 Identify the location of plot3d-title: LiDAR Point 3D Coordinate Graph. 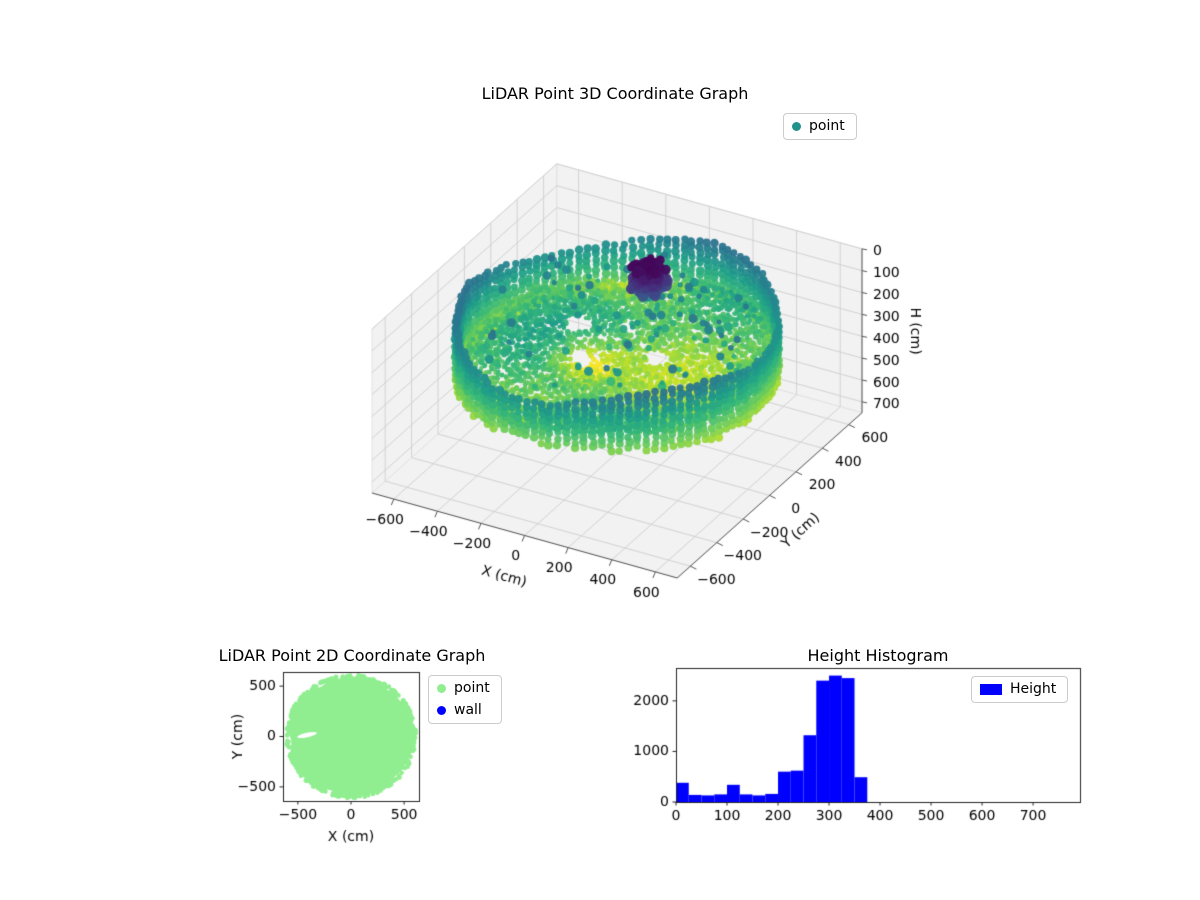
(615, 93).